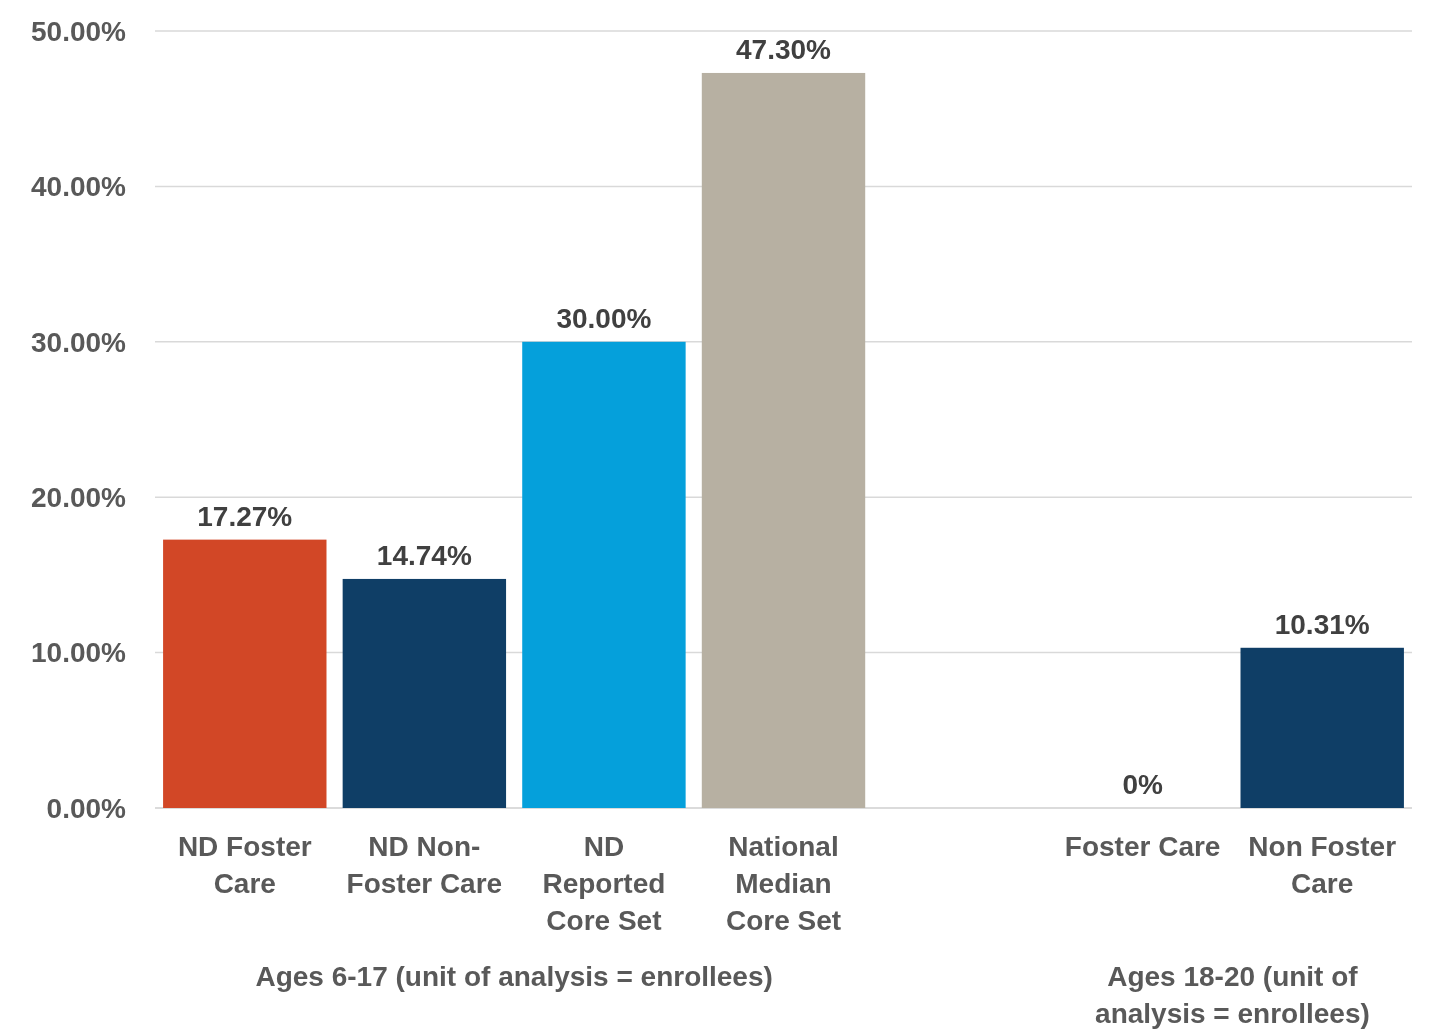 Image resolution: width=1441 pixels, height=1032 pixels. Describe the element at coordinates (783, 883) in the screenshot. I see `x-tick-label: National Median Core Set` at that location.